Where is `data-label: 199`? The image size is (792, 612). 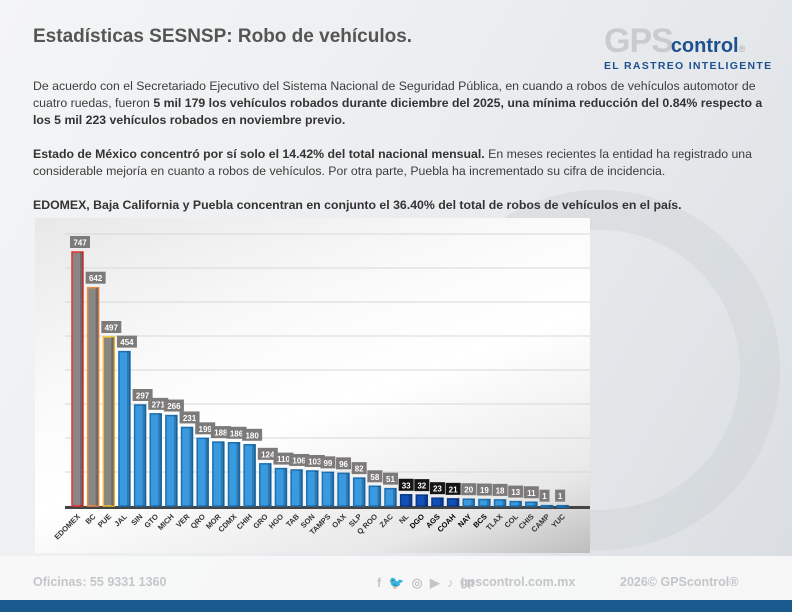 data-label: 199 is located at coordinates (206, 429).